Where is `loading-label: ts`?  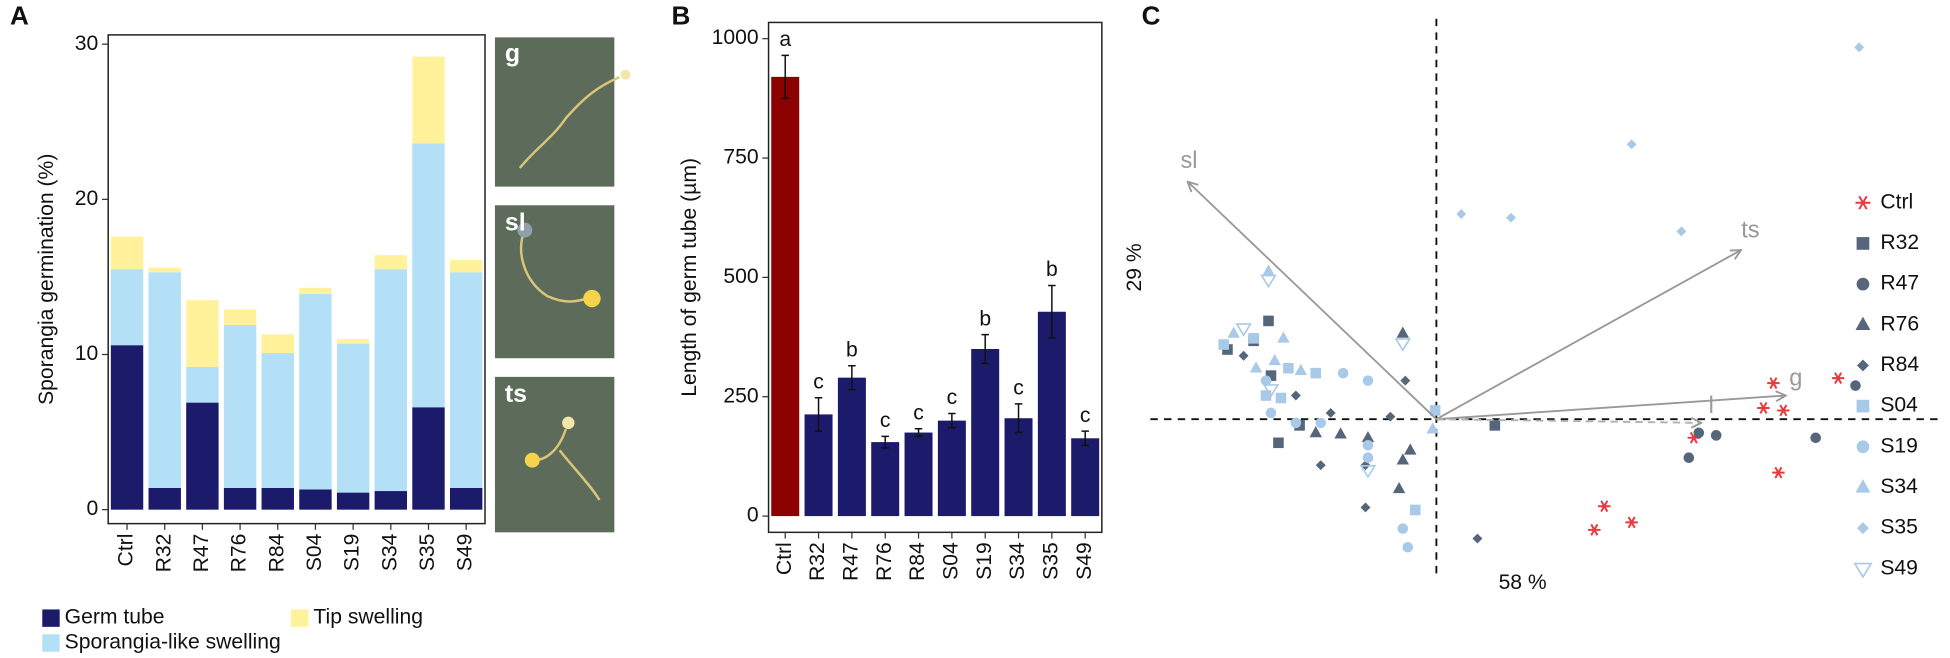
loading-label: ts is located at coordinates (1750, 231).